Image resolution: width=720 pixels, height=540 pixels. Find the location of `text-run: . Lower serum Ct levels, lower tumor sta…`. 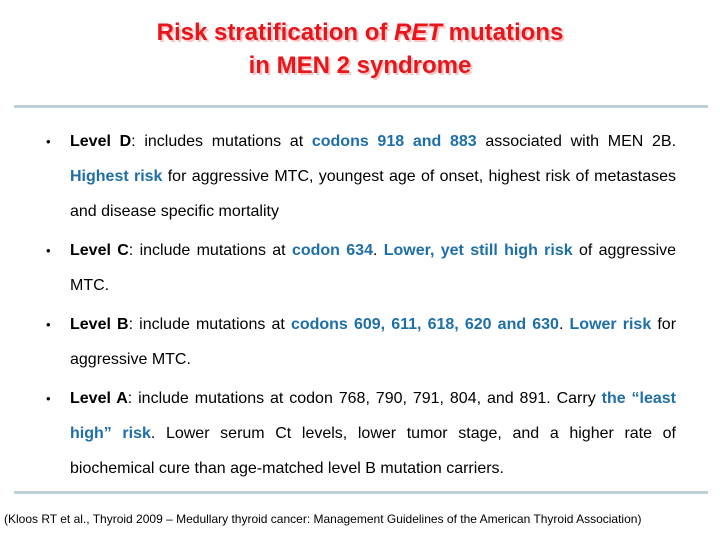

text-run: . Lower serum Ct levels, lower tumor sta… is located at coordinates (373, 451).